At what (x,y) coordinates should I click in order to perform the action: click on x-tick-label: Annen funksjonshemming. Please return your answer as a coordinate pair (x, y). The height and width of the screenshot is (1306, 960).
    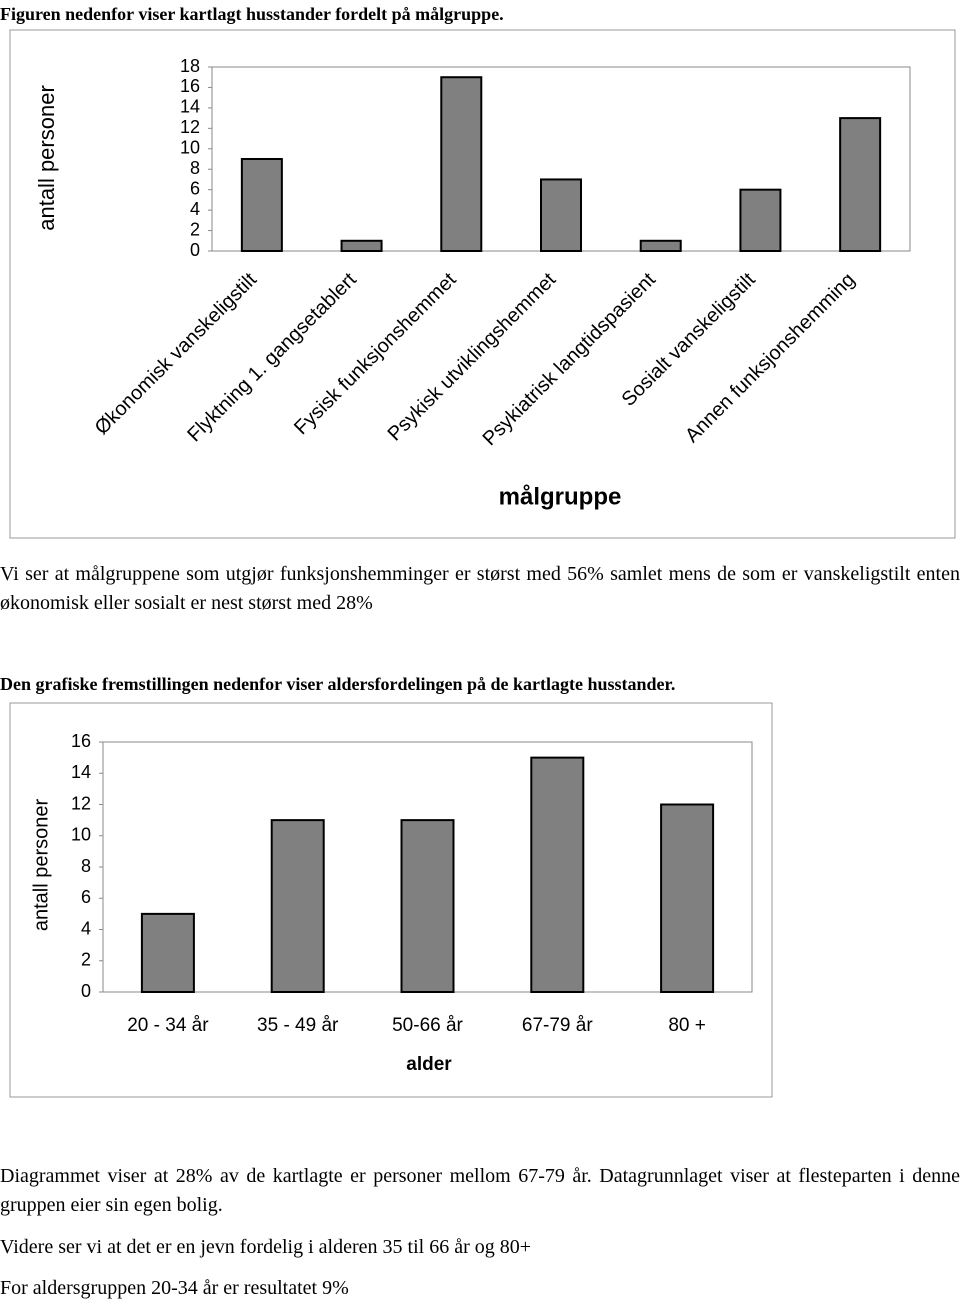
    Looking at the image, I should click on (770, 358).